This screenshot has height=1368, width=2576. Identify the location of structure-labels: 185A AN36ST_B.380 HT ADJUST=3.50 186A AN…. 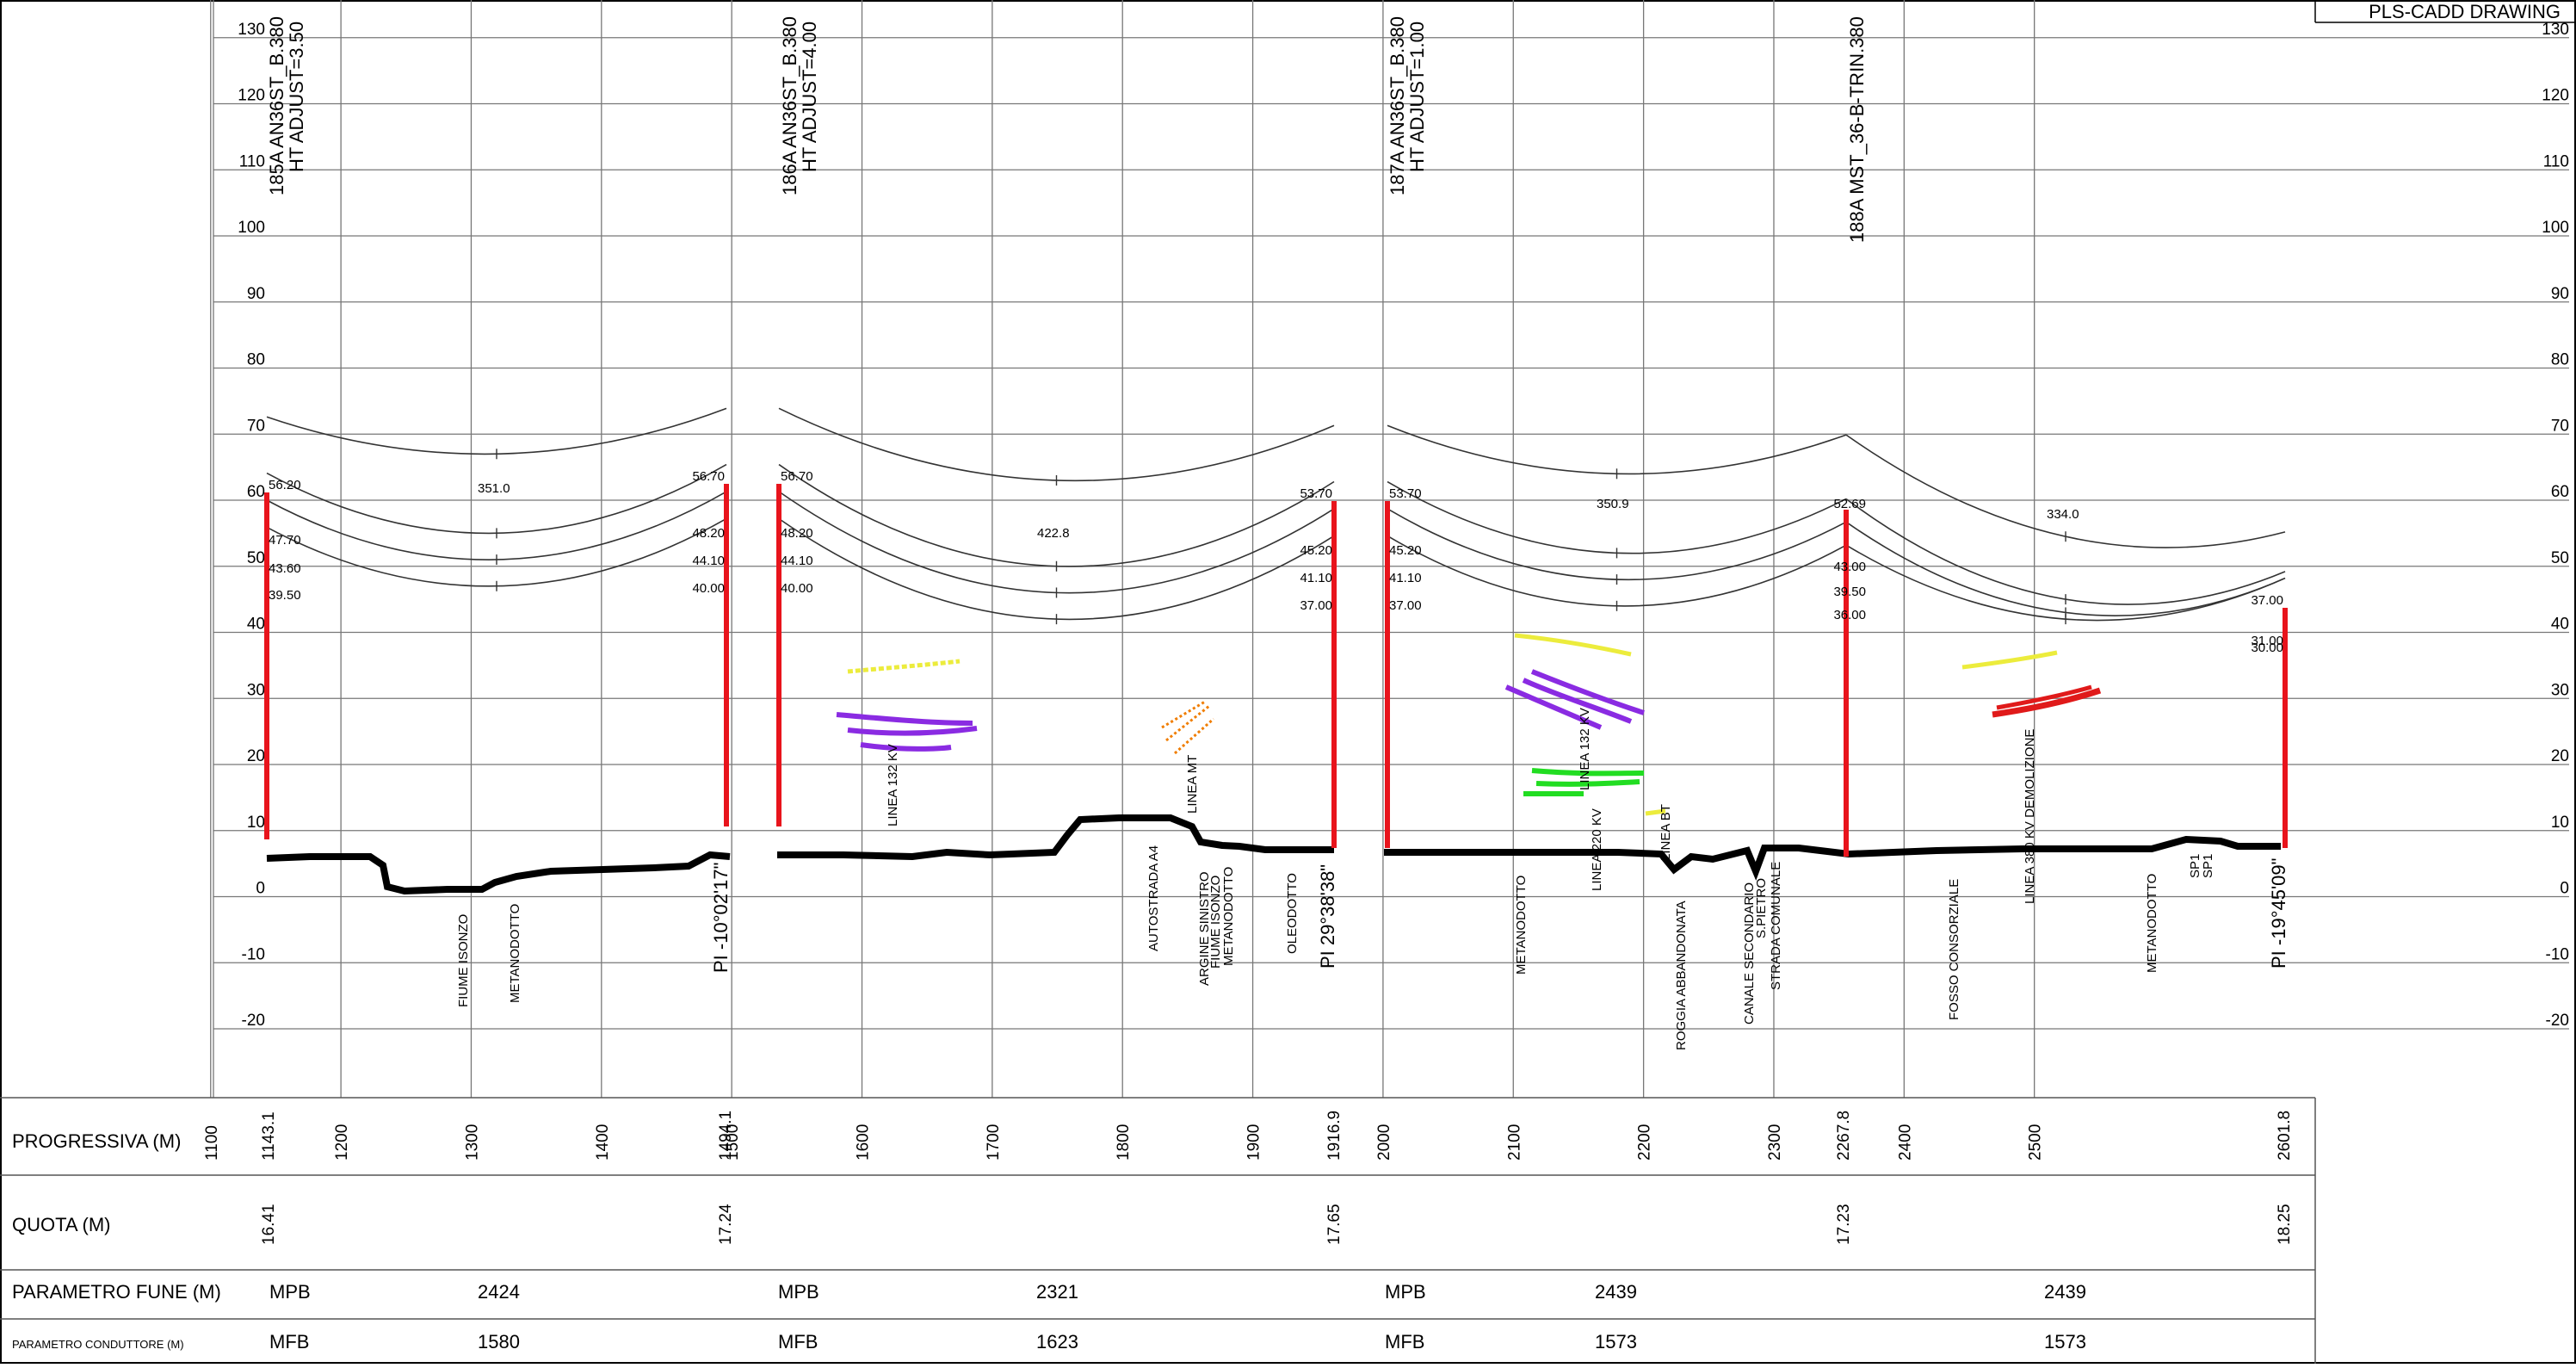
(1067, 129).